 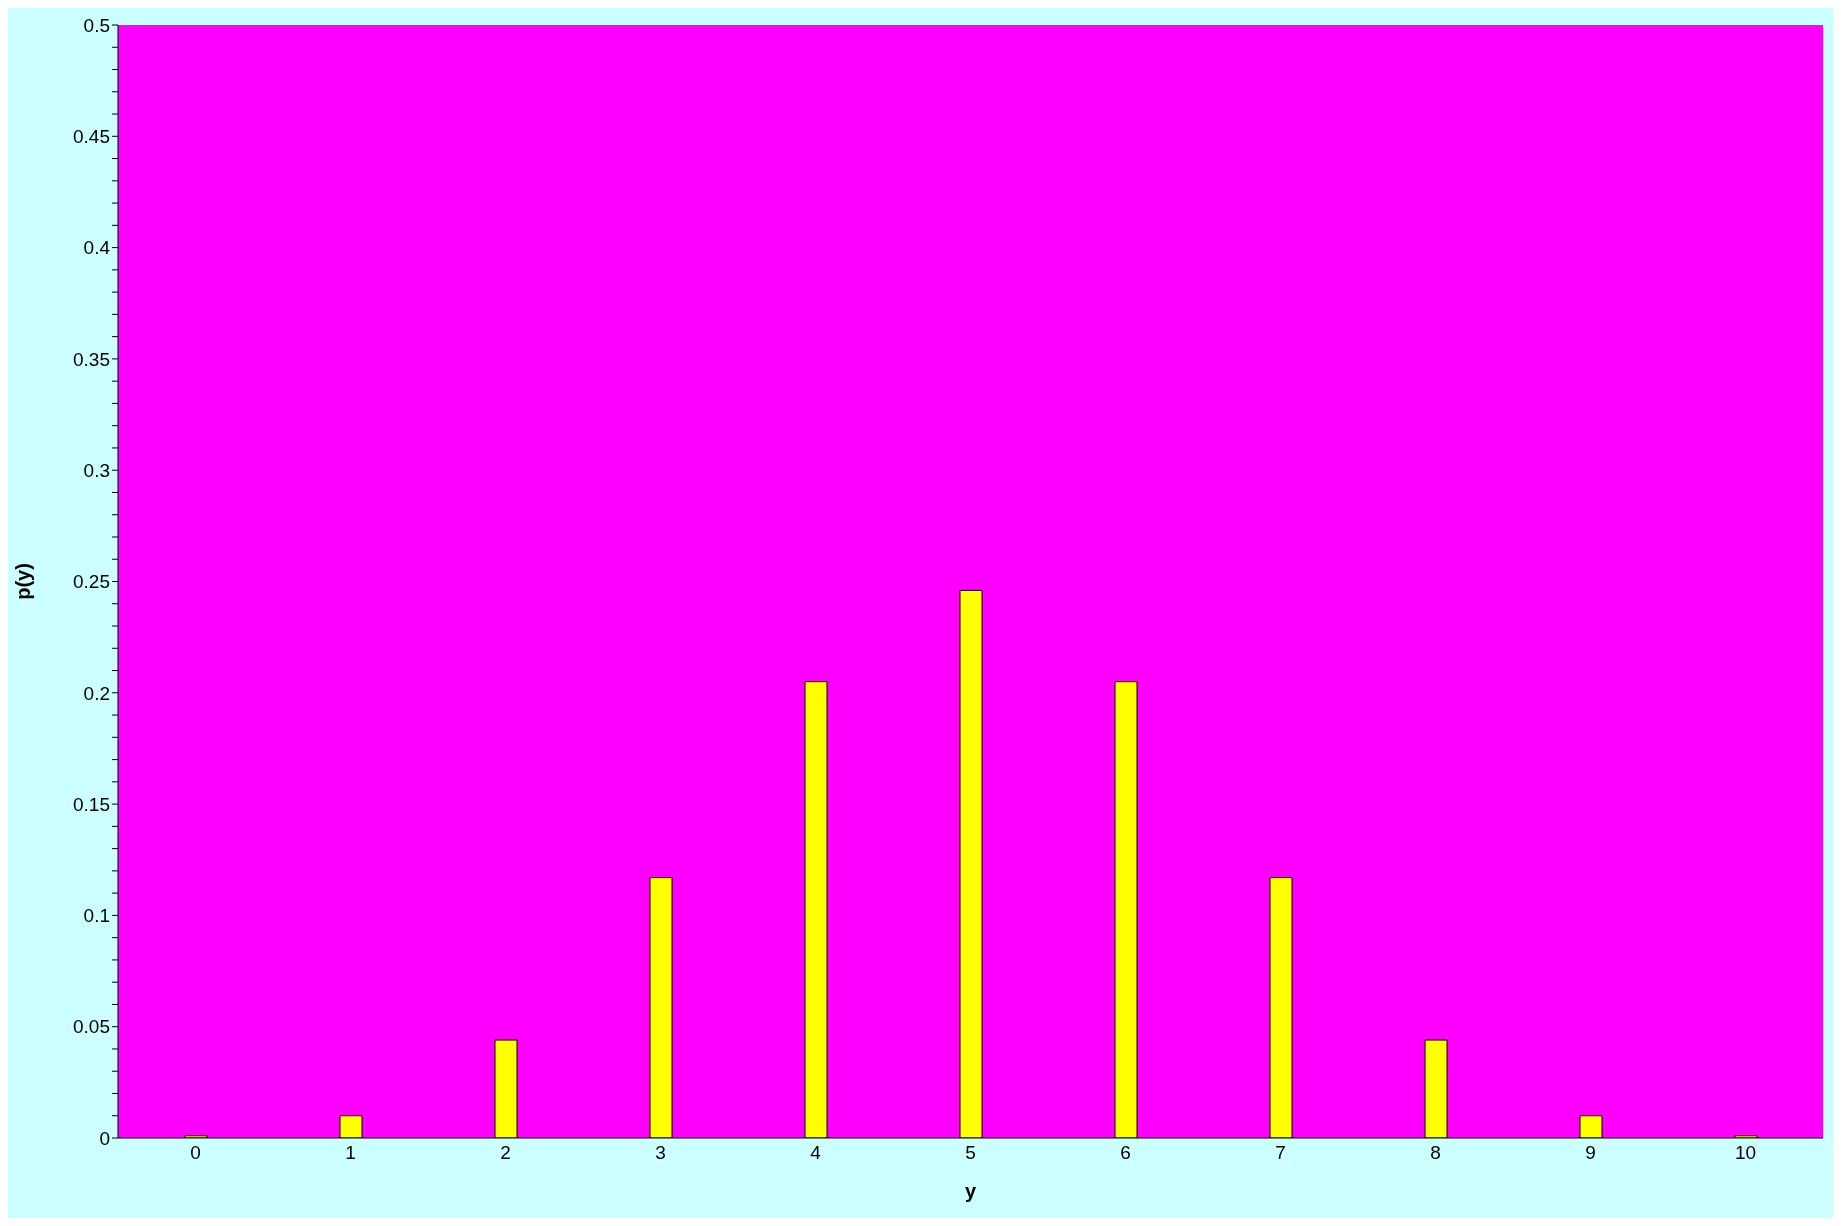 I want to click on y-tick-label: 0.3, so click(x=96, y=470).